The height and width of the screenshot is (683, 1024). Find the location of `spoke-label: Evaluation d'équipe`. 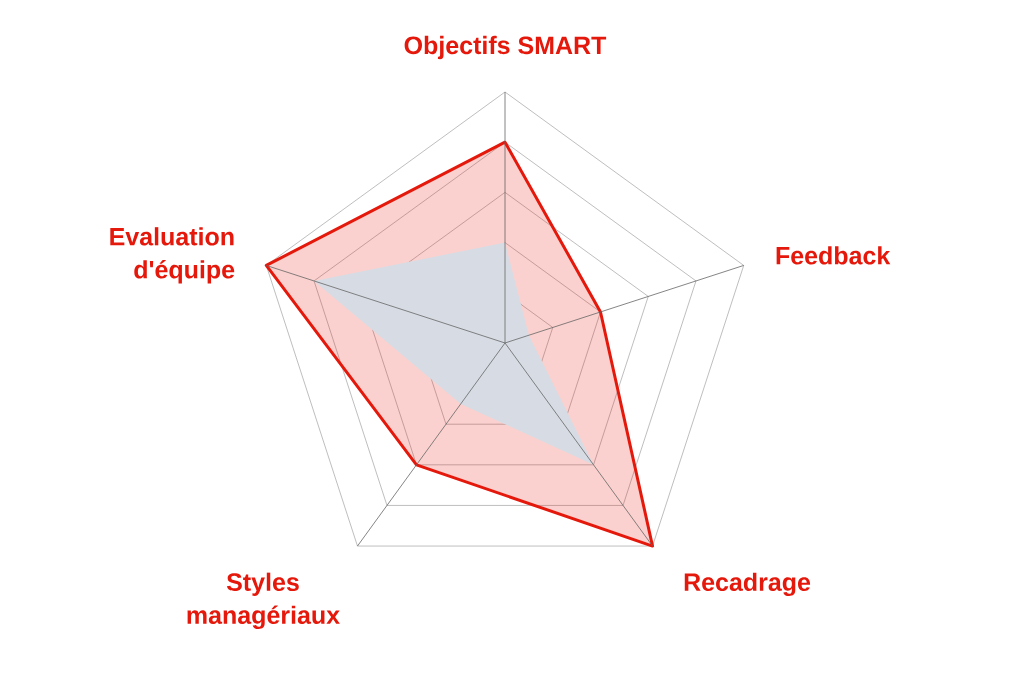

spoke-label: Evaluation d'équipe is located at coordinates (172, 255).